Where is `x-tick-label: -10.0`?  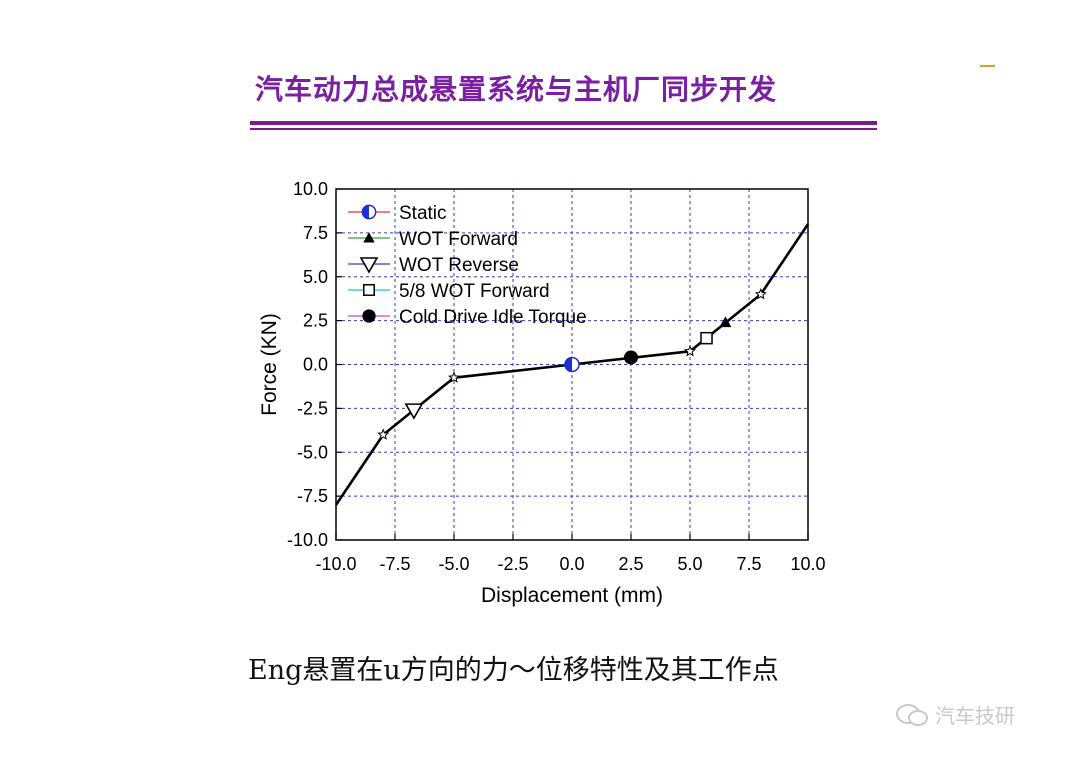 x-tick-label: -10.0 is located at coordinates (335, 564).